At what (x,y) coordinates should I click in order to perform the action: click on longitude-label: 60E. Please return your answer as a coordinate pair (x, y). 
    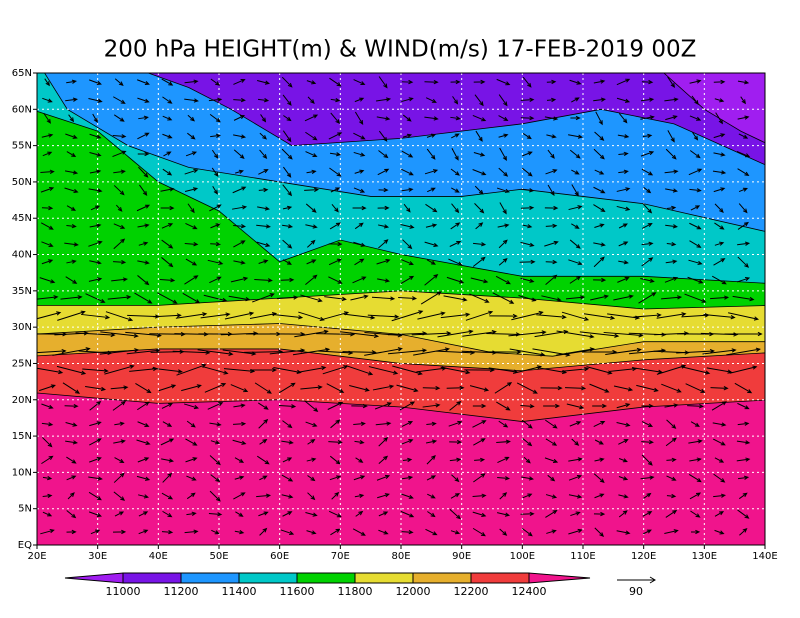
    Looking at the image, I should click on (279, 556).